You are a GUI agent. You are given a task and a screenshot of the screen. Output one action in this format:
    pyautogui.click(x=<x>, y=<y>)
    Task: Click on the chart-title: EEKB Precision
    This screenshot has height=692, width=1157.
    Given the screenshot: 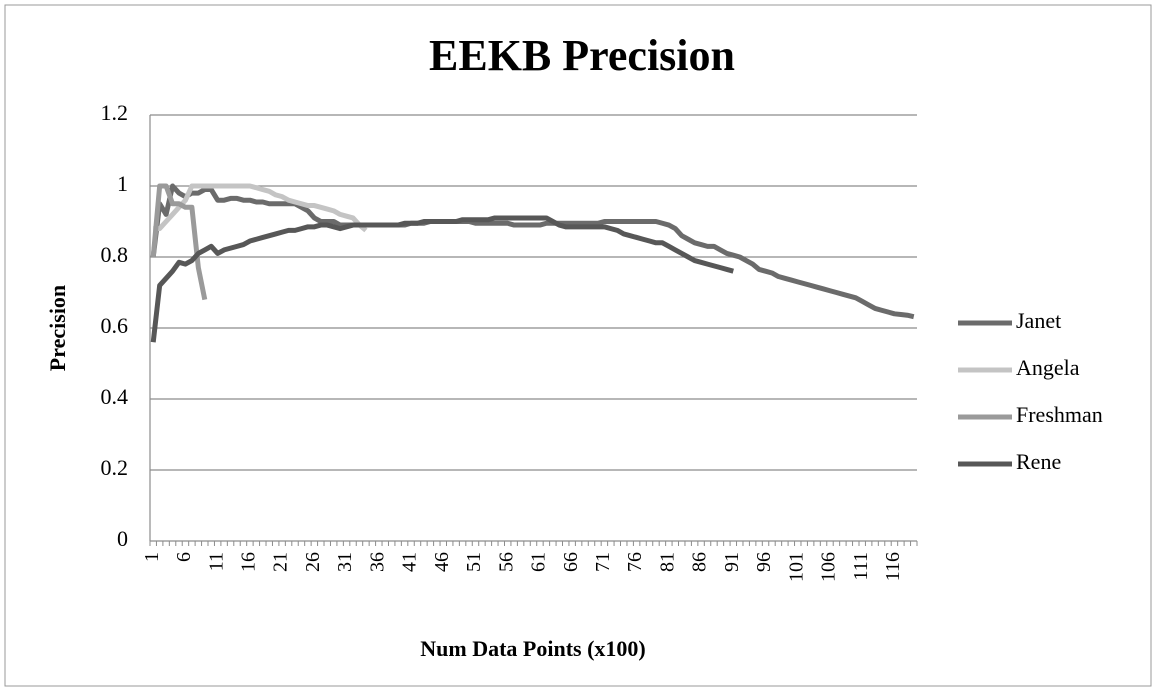 What is the action you would take?
    pyautogui.click(x=582, y=55)
    